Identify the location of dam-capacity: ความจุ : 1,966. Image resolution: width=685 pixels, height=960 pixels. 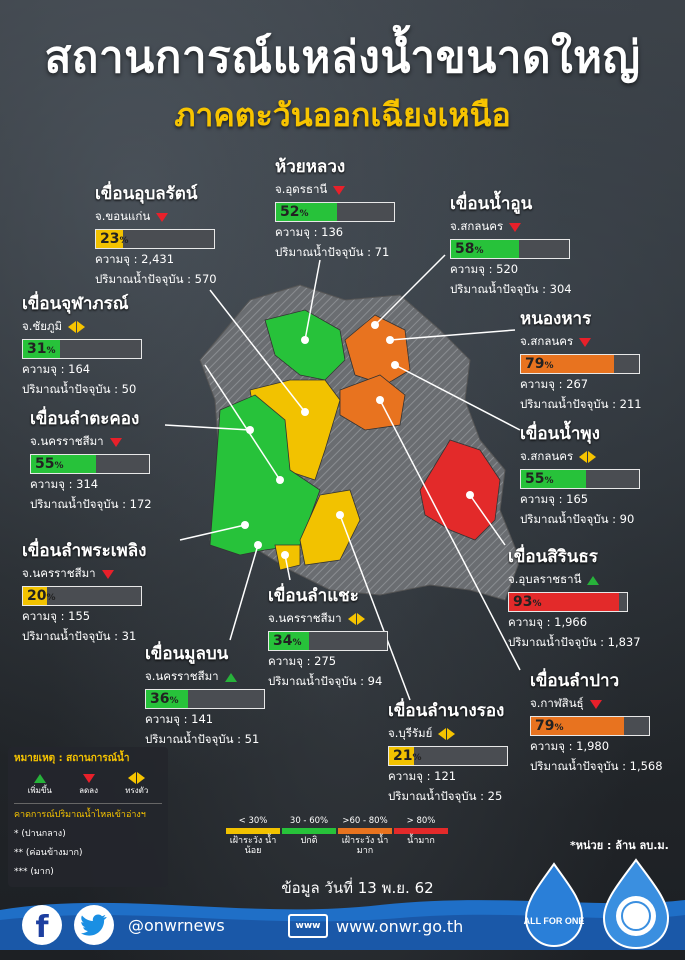
(548, 622).